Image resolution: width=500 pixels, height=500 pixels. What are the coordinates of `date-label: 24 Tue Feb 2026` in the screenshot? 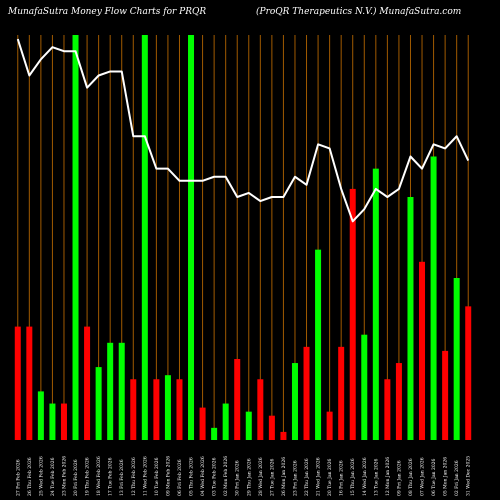 It's located at (53, 476).